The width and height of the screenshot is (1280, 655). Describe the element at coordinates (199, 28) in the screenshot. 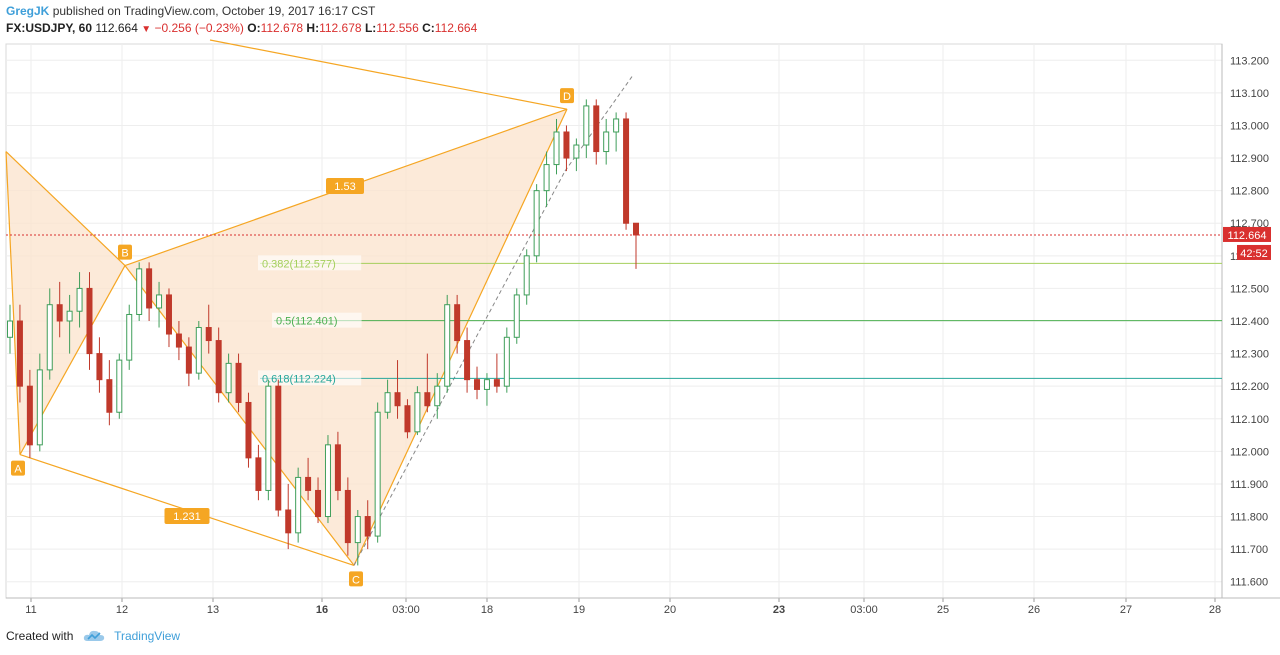

I see `price-change: −0.256 (−0.23%)` at that location.